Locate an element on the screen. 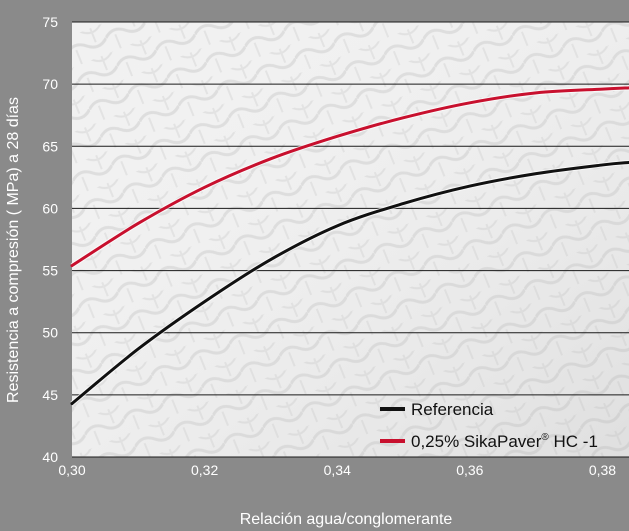 This screenshot has height=531, width=629. x-tick-label: 0,34 is located at coordinates (337, 470).